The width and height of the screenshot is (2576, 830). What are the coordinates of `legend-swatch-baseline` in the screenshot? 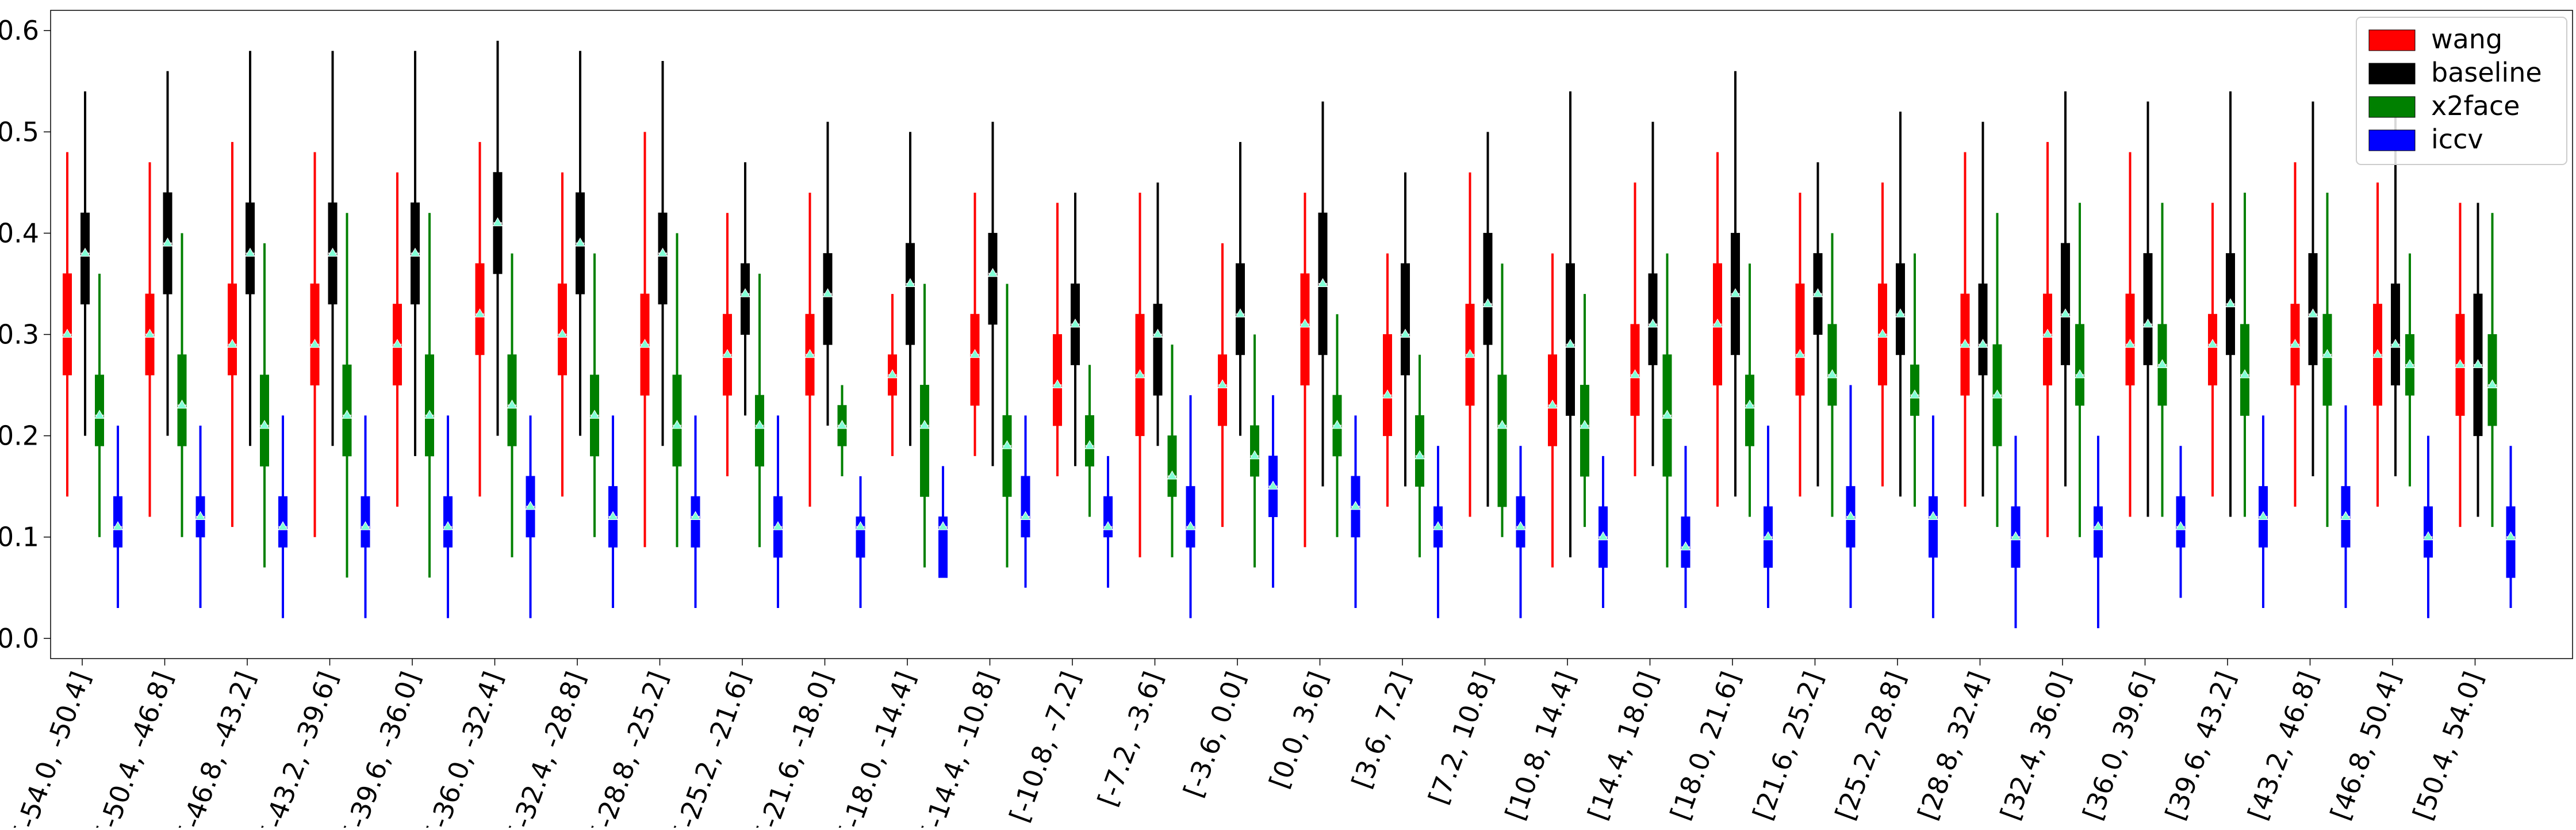 It's located at (2392, 74).